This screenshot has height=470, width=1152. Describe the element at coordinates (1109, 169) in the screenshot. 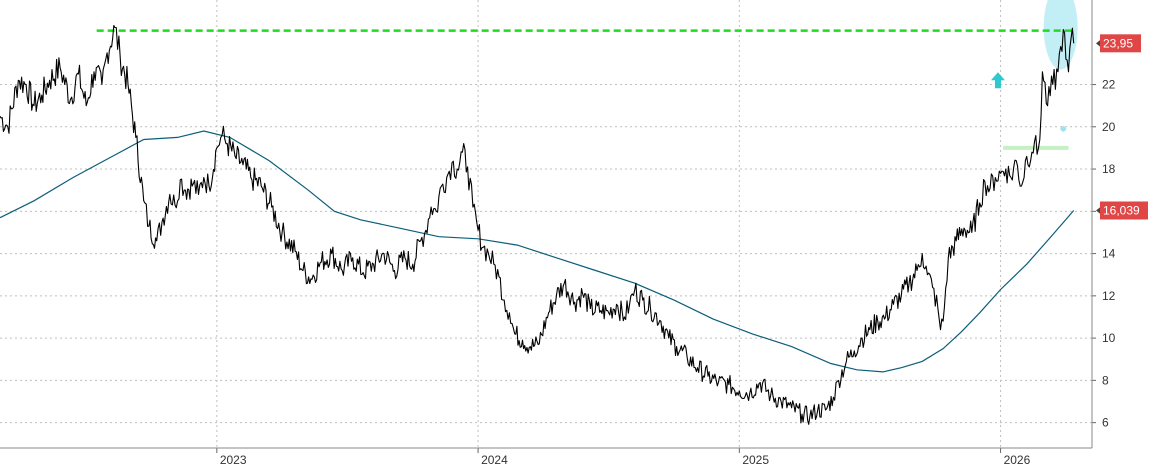

I see `y-tick-label: 18` at that location.